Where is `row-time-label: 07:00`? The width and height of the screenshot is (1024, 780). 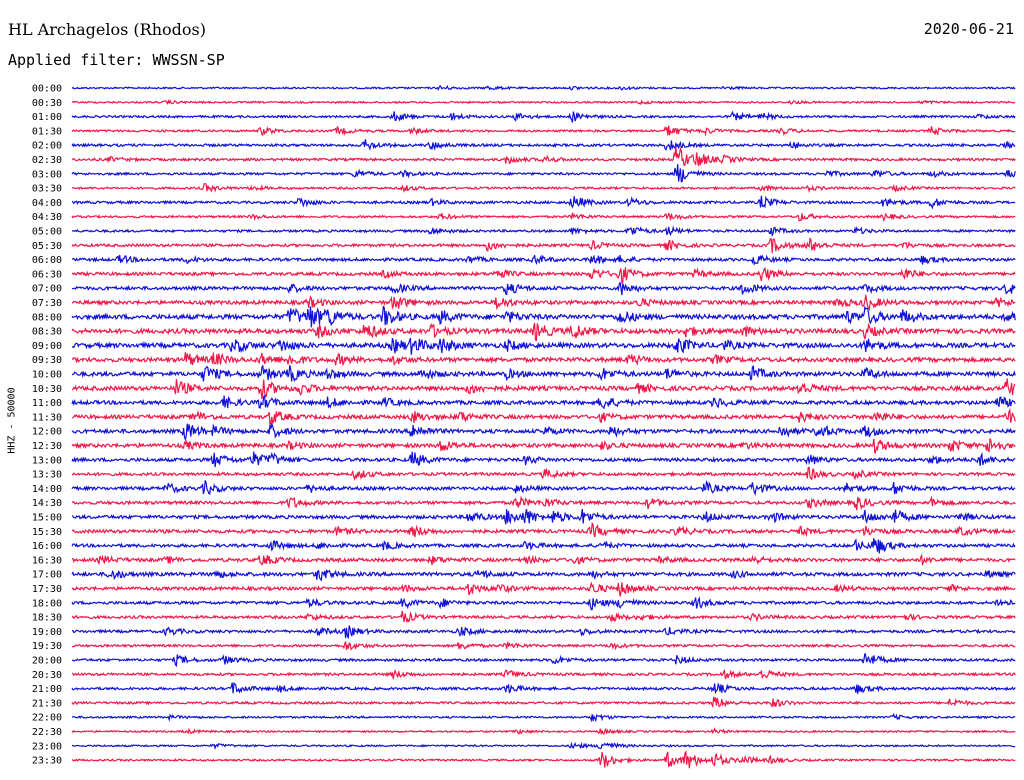 row-time-label: 07:00 is located at coordinates (47, 289).